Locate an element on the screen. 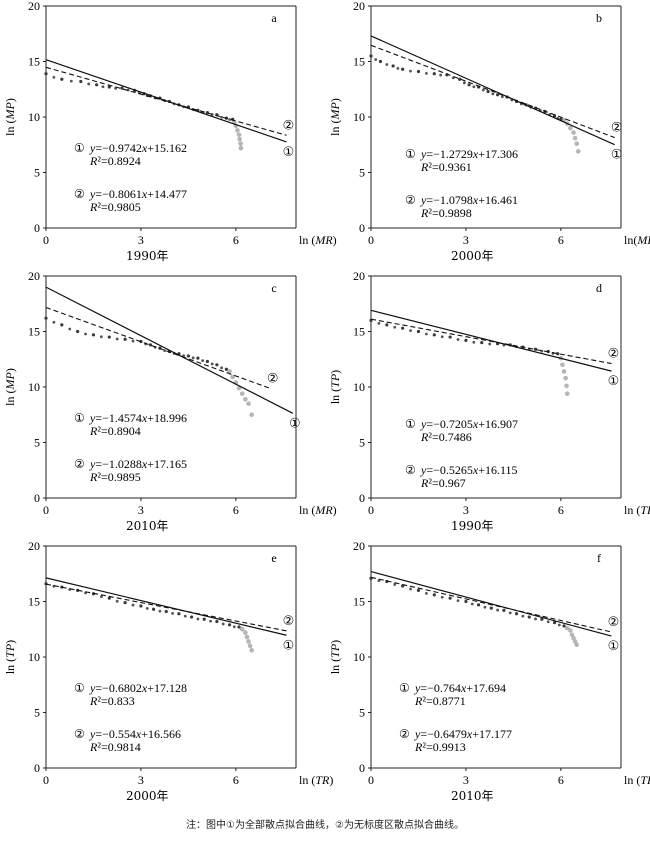 The height and width of the screenshot is (847, 650). y-axis-label: ln (TP) is located at coordinates (10, 657).